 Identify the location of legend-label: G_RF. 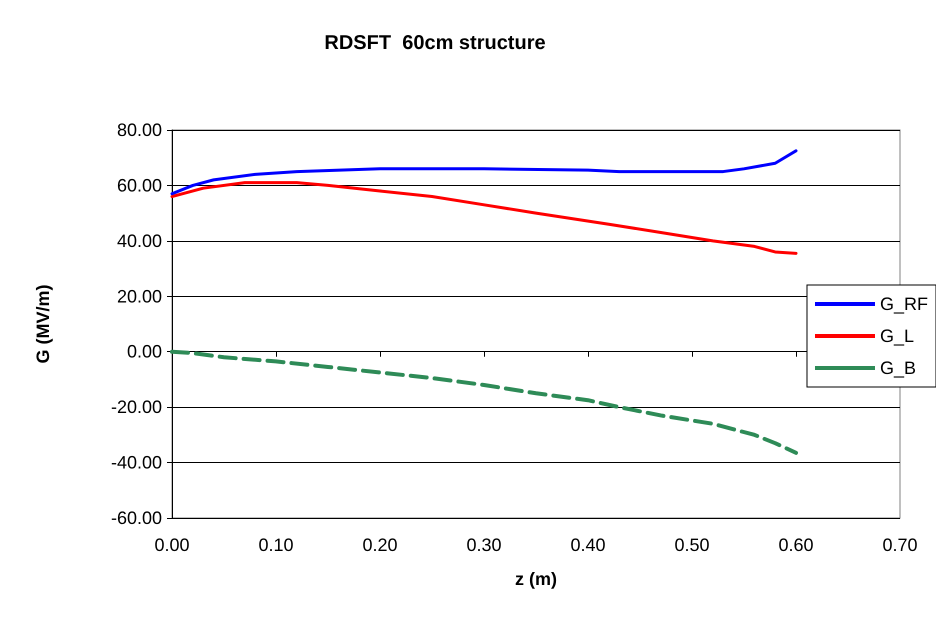
(904, 304).